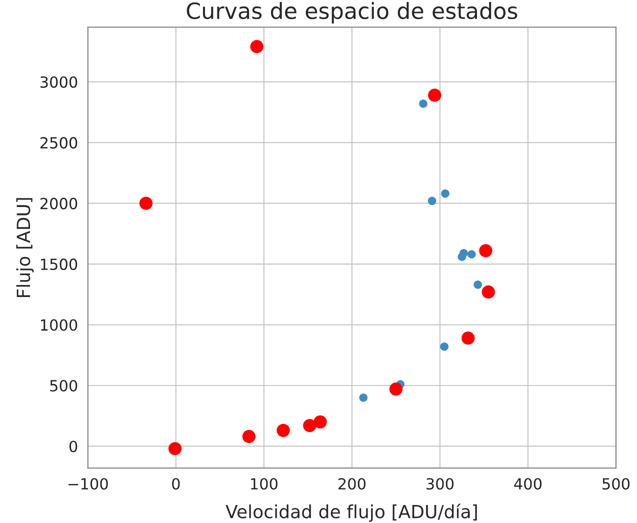 The image size is (637, 523). What do you see at coordinates (264, 484) in the screenshot?
I see `x-tick-label: 100` at bounding box center [264, 484].